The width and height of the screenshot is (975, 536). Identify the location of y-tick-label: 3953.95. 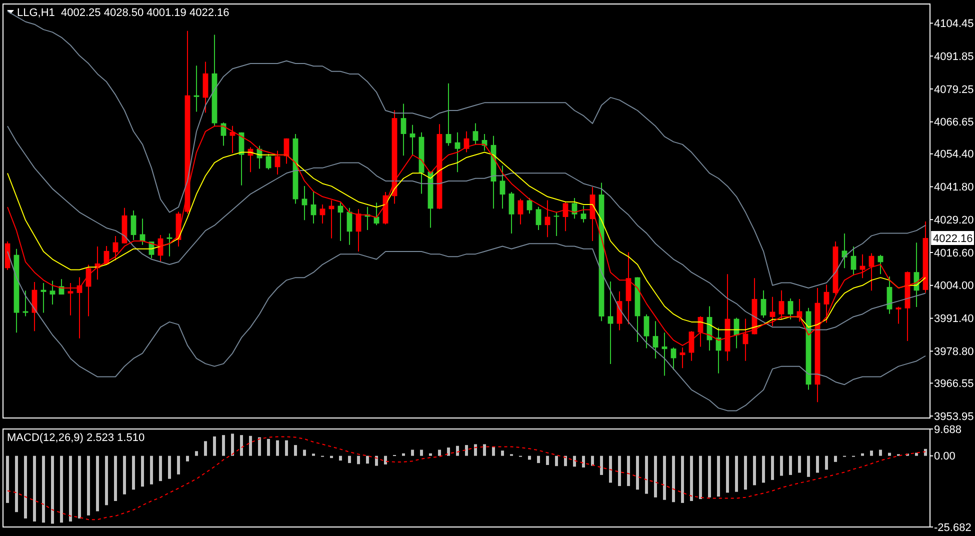
(954, 416).